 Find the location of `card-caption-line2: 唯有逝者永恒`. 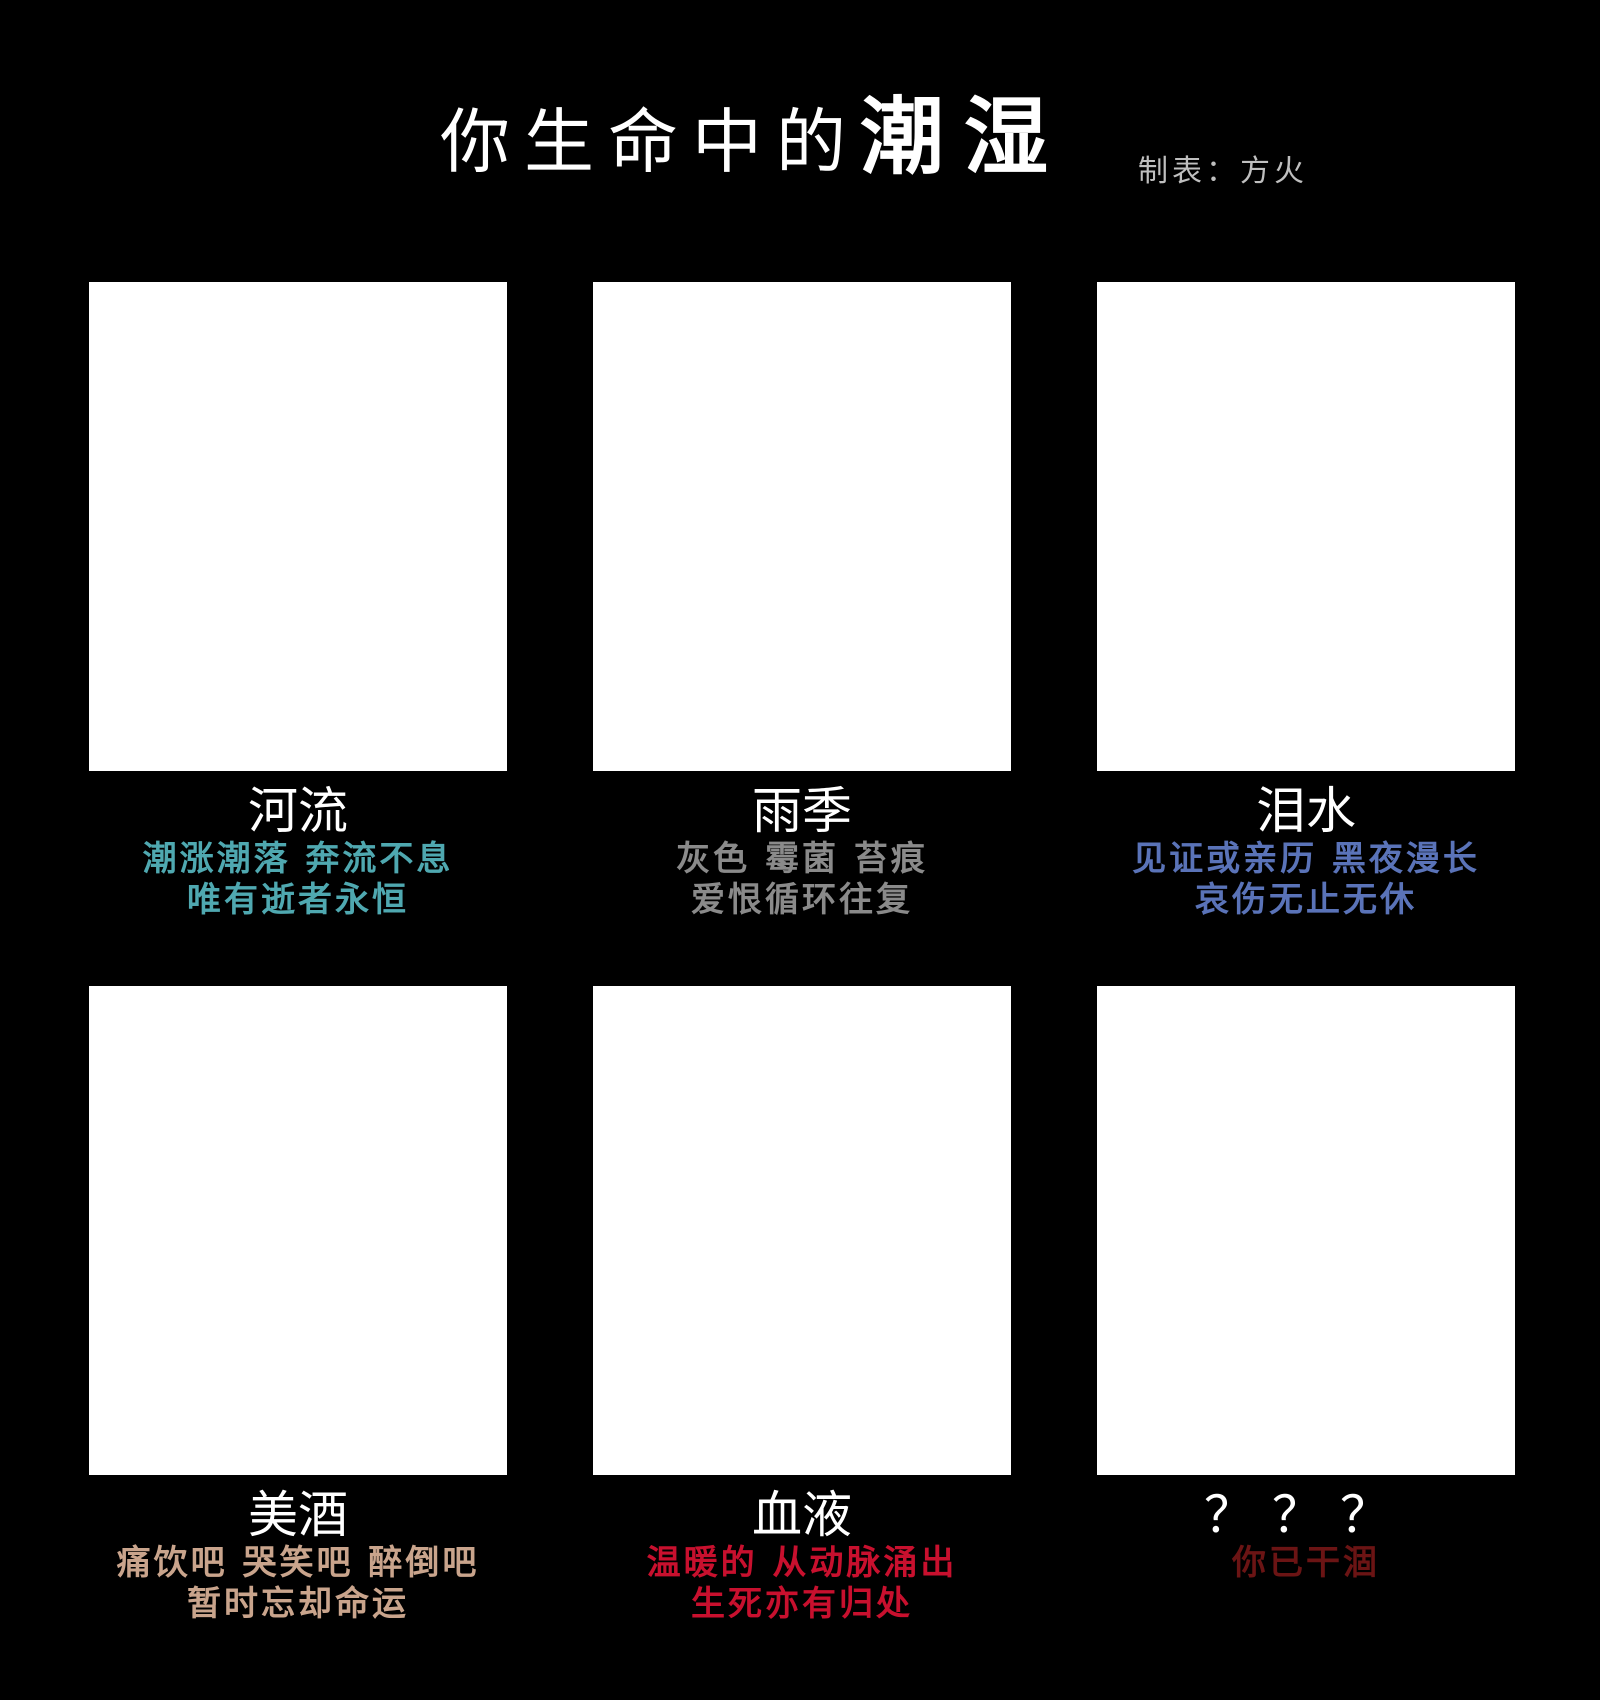

card-caption-line2: 唯有逝者永恒 is located at coordinates (298, 900).